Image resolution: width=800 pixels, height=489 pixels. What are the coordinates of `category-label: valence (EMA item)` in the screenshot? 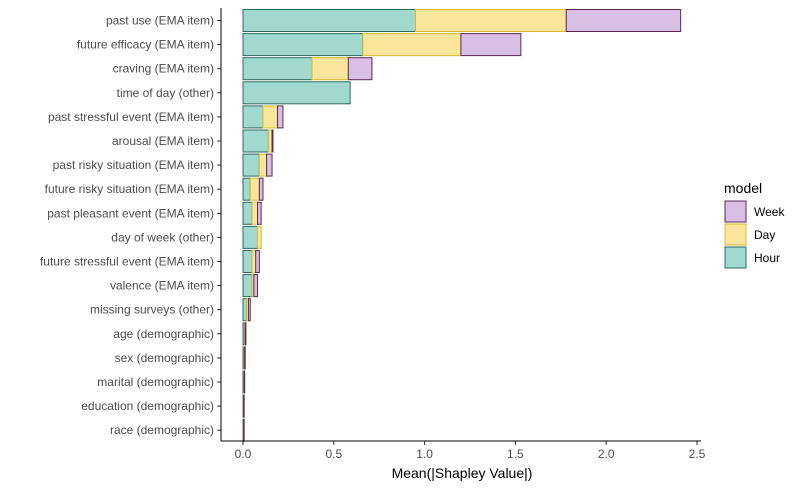 It's located at (162, 286).